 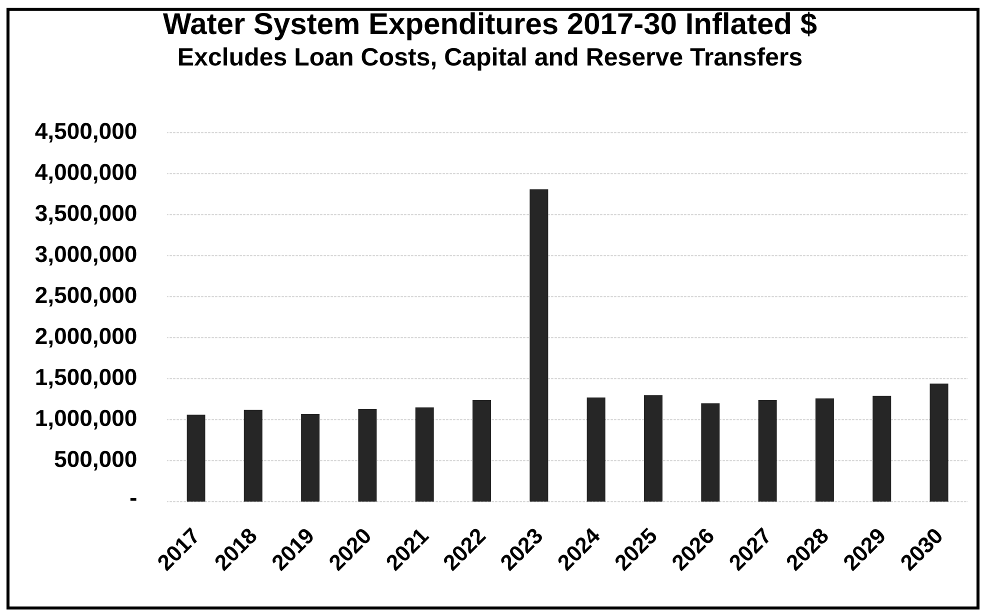 What do you see at coordinates (86, 378) in the screenshot?
I see `y-tick-label: 1,500,000` at bounding box center [86, 378].